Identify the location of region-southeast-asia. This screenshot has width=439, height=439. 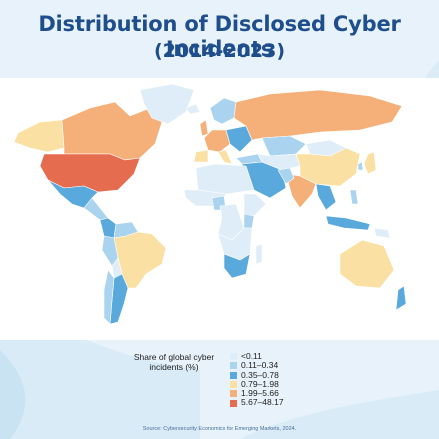
(326, 197).